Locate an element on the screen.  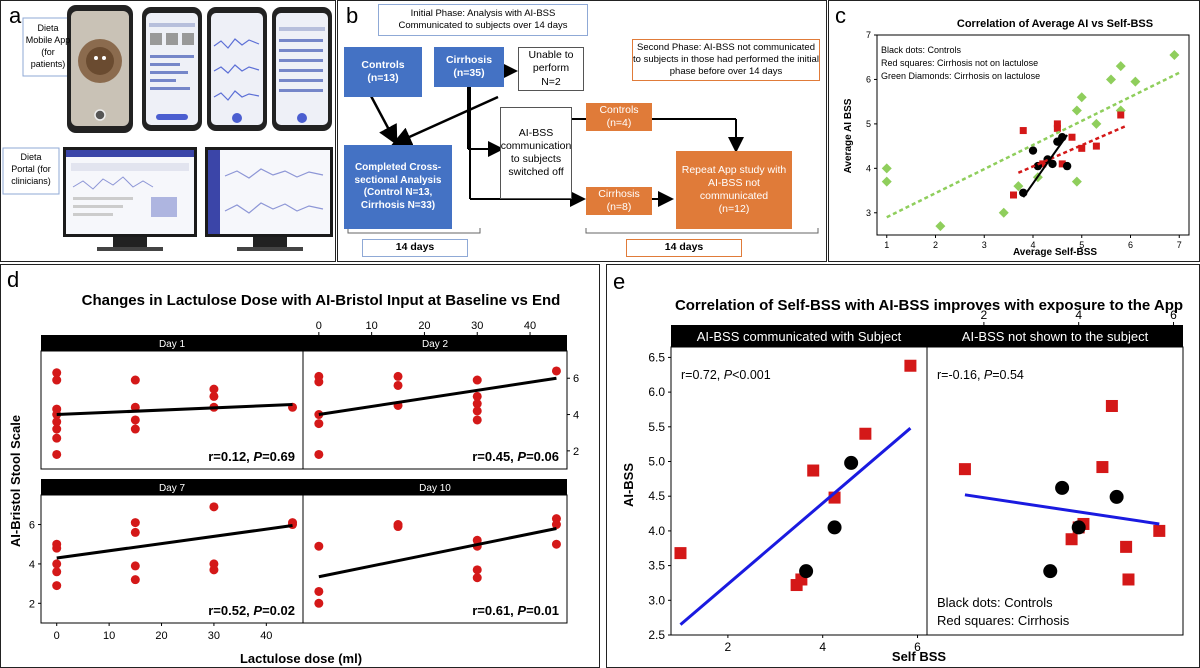
repeat-box-line: Repeat App study with is located at coordinates (734, 169).